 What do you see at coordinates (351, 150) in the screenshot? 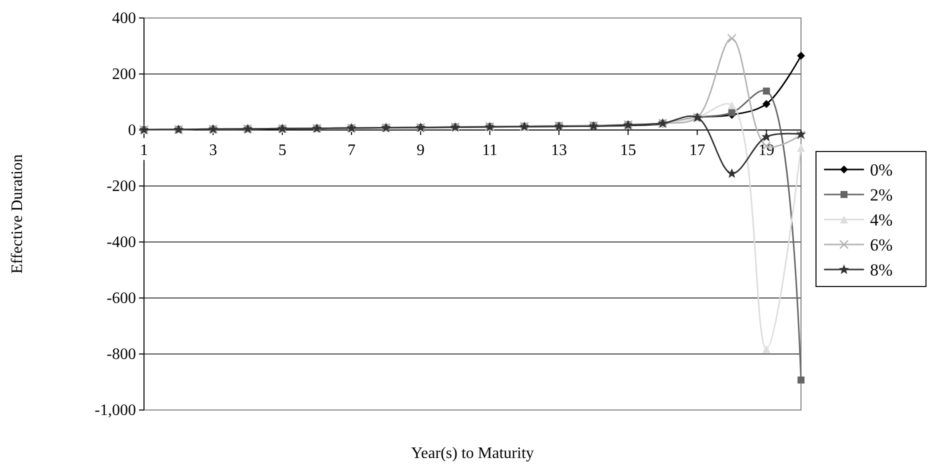
I see `x-tick-label: 7` at bounding box center [351, 150].